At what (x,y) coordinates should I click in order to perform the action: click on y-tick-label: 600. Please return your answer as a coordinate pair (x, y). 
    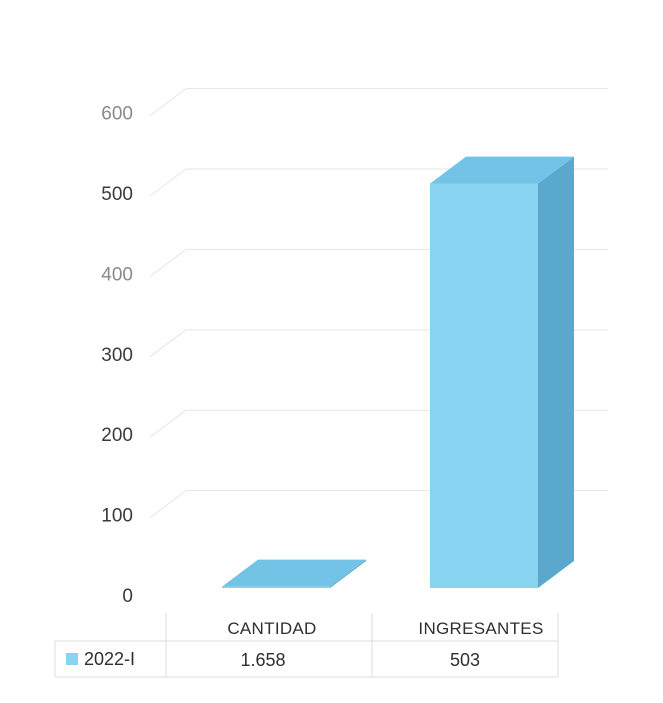
    Looking at the image, I should click on (117, 114).